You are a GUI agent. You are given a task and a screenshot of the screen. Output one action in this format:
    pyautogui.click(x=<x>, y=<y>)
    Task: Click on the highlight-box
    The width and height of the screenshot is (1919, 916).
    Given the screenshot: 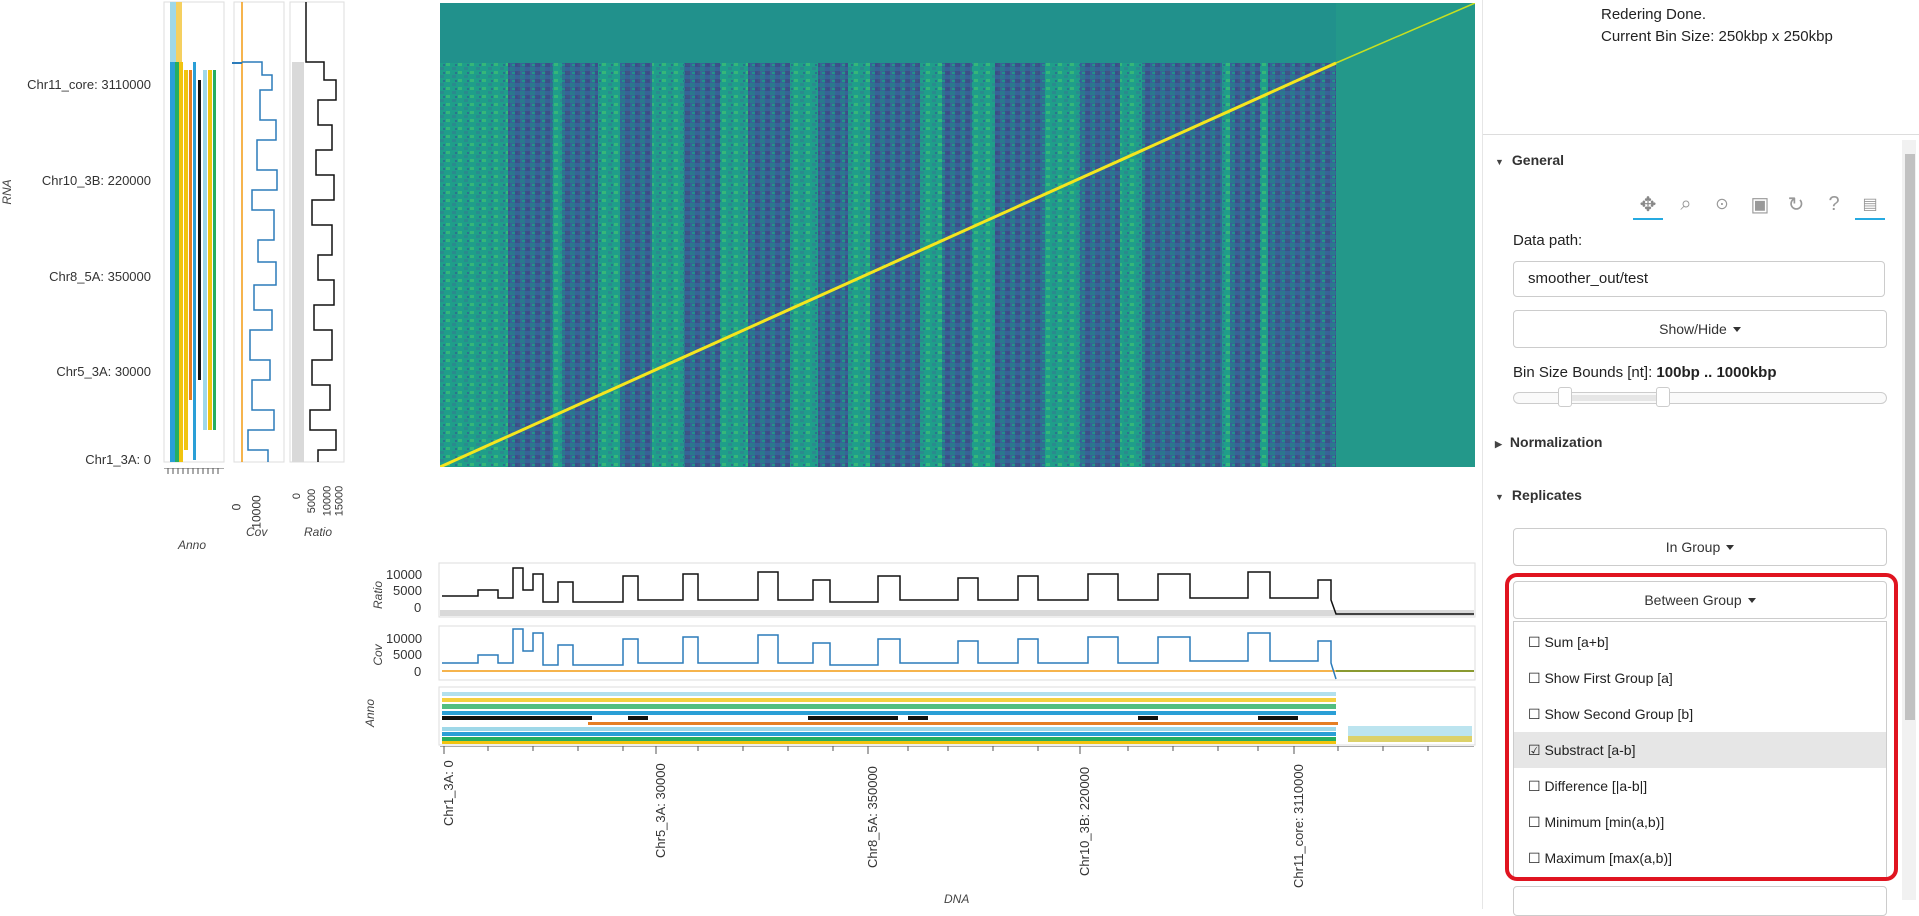 What is the action you would take?
    pyautogui.click(x=1701, y=727)
    